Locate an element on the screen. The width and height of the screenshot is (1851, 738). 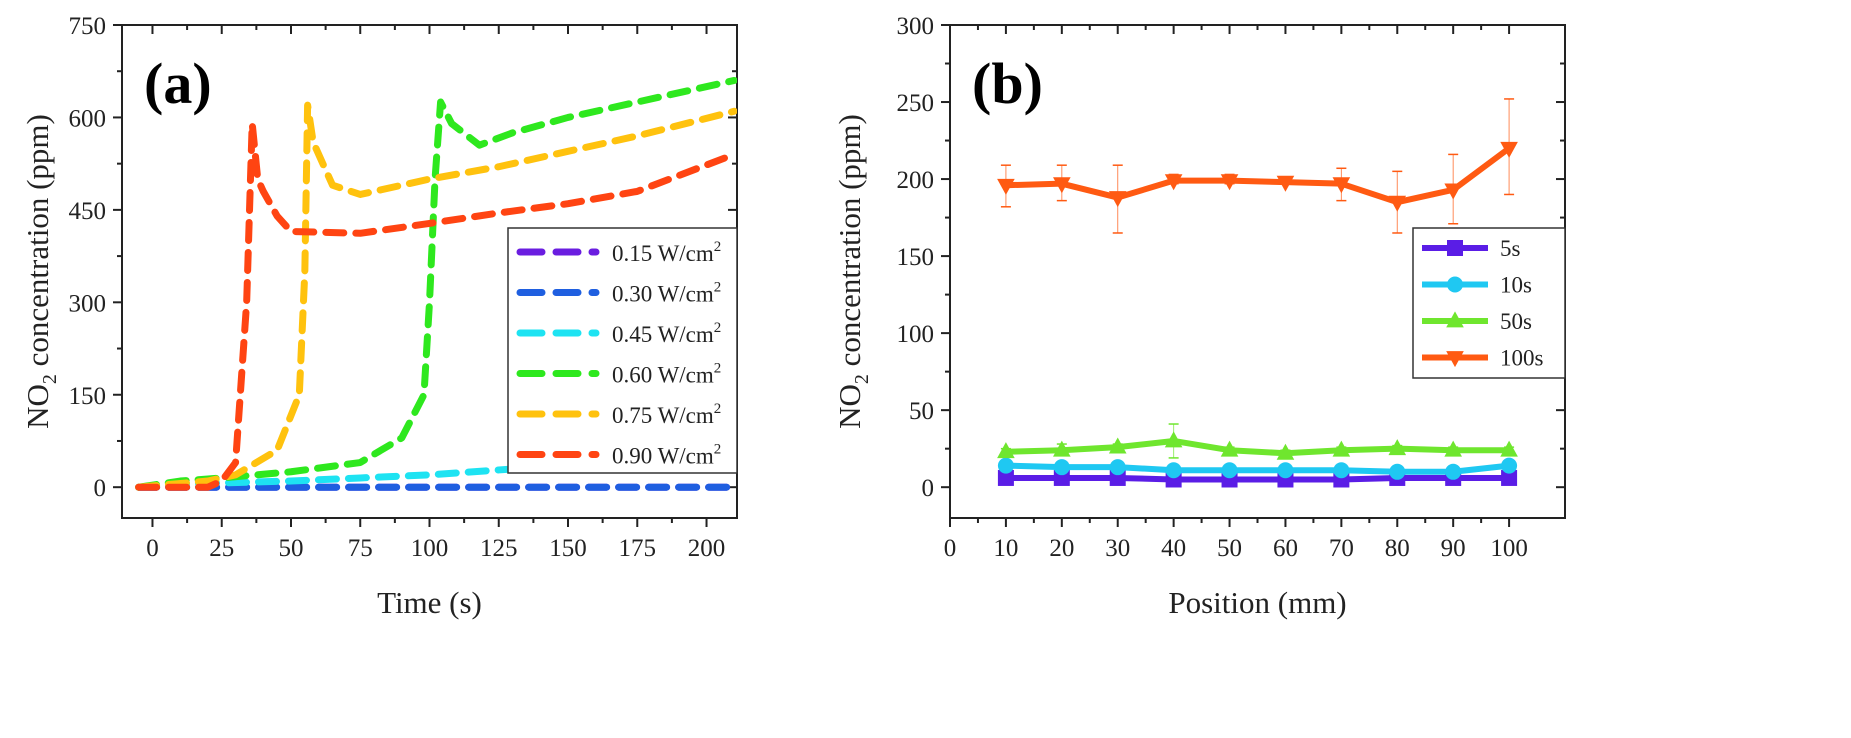
legend-item: 0.30 W/cm2 is located at coordinates (618, 293).